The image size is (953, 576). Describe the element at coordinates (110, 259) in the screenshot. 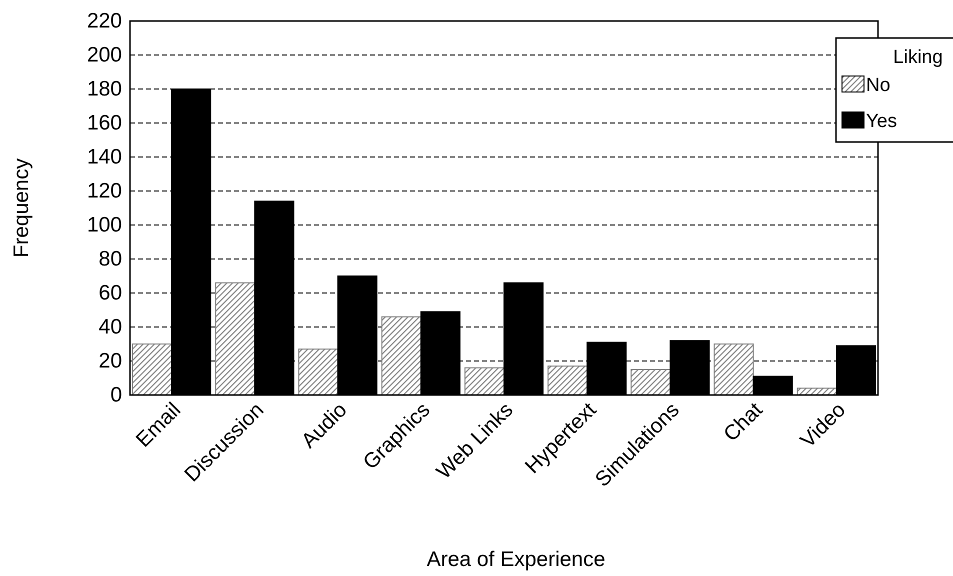

I see `y-tick-label: 80` at that location.